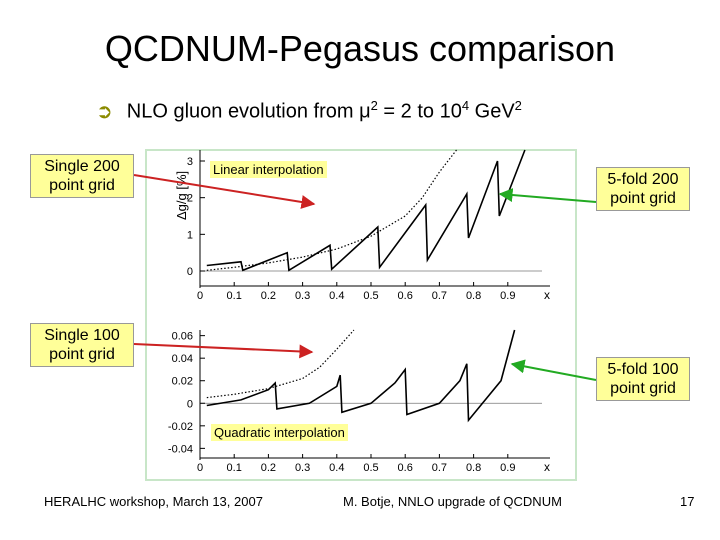 Image resolution: width=720 pixels, height=540 pixels. What do you see at coordinates (82, 176) in the screenshot?
I see `callout-single200: Single 200 point grid` at bounding box center [82, 176].